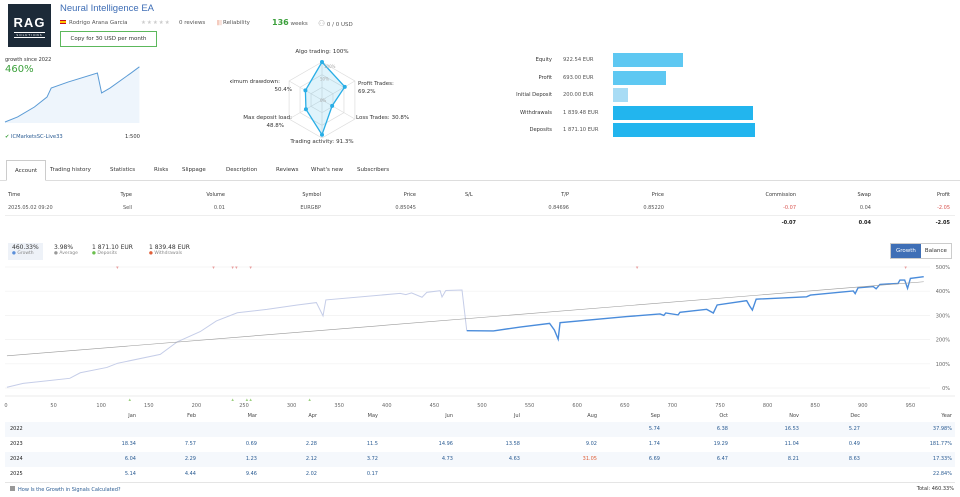 The image size is (960, 497). What do you see at coordinates (123, 170) in the screenshot?
I see `tab-statistics: Statistics` at bounding box center [123, 170].